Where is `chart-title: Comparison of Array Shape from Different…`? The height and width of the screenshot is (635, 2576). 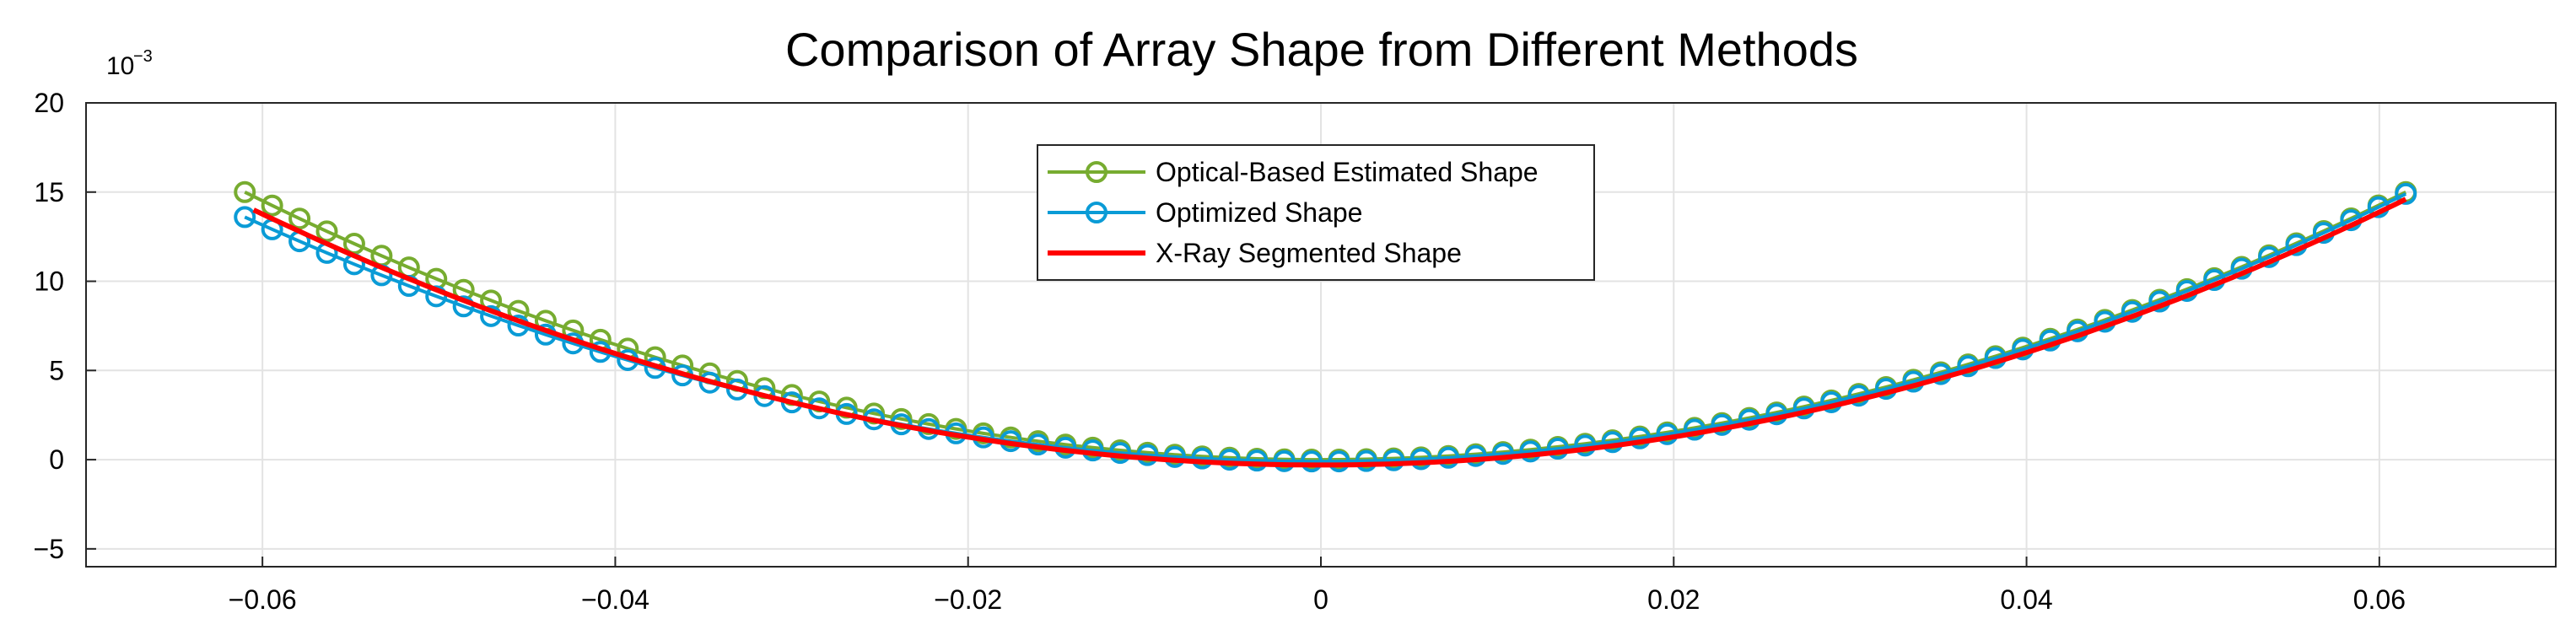 chart-title: Comparison of Array Shape from Different… is located at coordinates (1321, 49).